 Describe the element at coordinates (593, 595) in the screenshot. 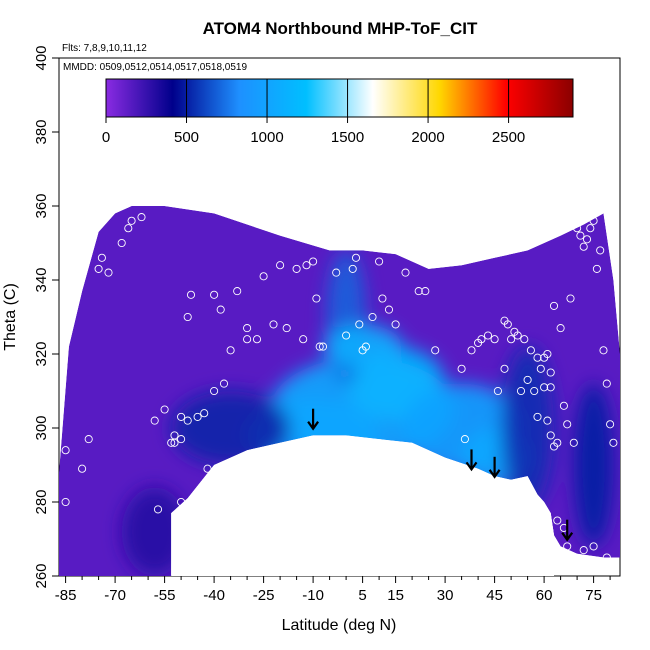

I see `x-tick-label: 75` at that location.